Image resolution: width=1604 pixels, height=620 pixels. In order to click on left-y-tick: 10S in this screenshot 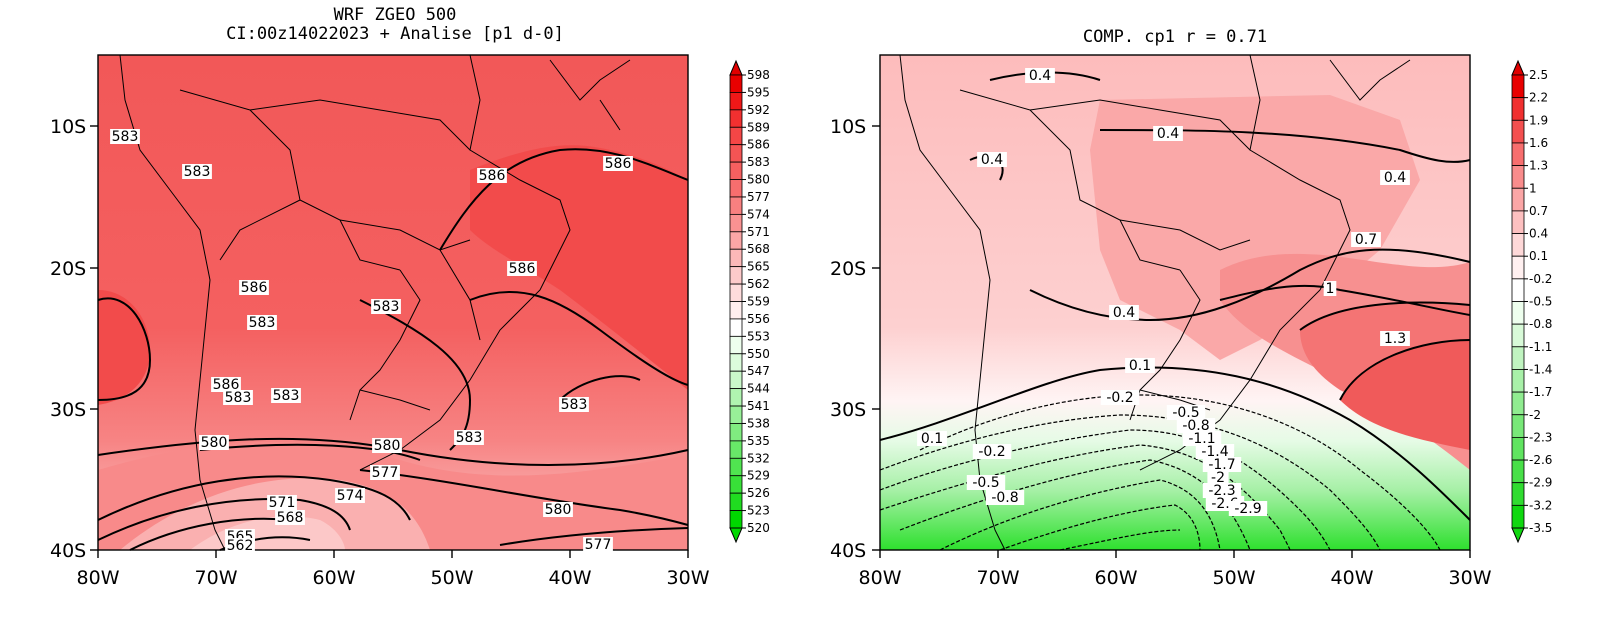, I will do `click(68, 127)`.